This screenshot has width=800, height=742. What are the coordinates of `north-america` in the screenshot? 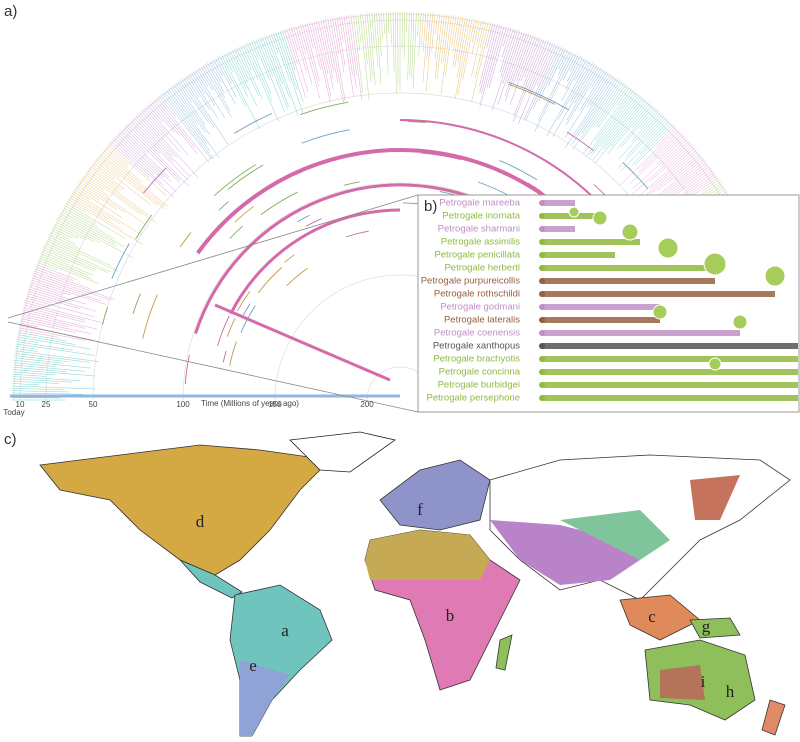 It's located at (185, 510).